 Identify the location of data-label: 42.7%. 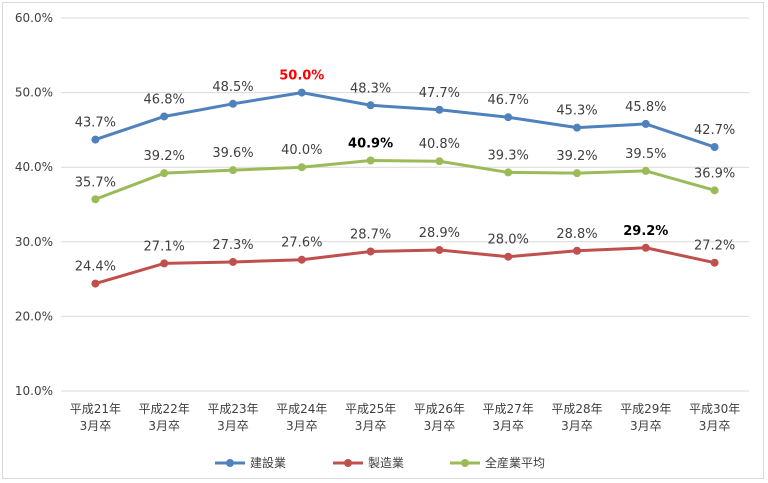
(714, 130).